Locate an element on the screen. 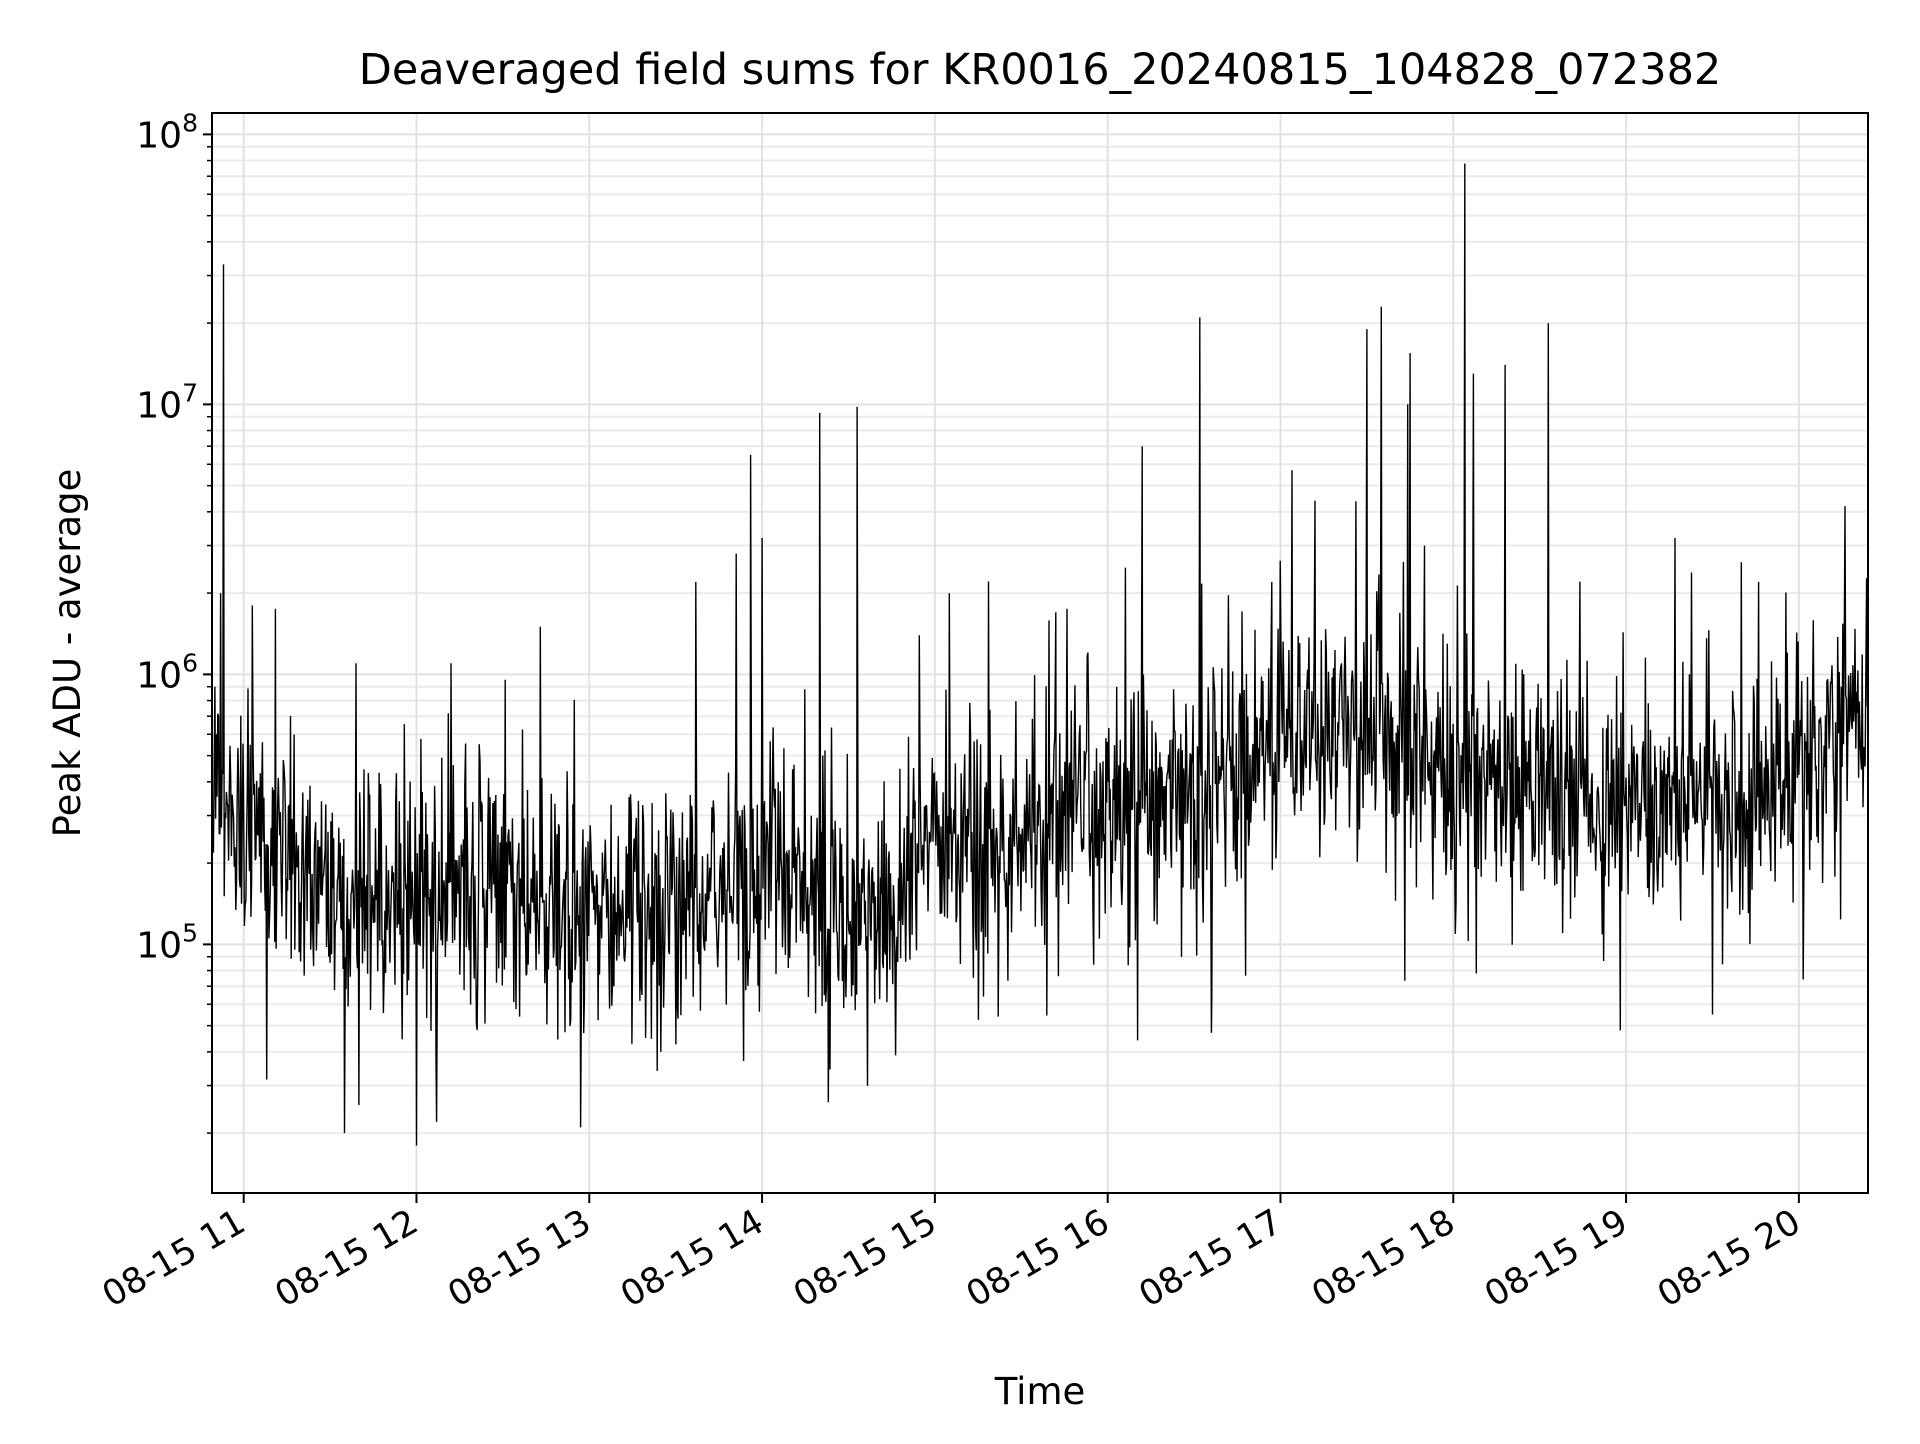 The height and width of the screenshot is (1444, 1920). y-tick-label: 10⁵ is located at coordinates (167, 942).